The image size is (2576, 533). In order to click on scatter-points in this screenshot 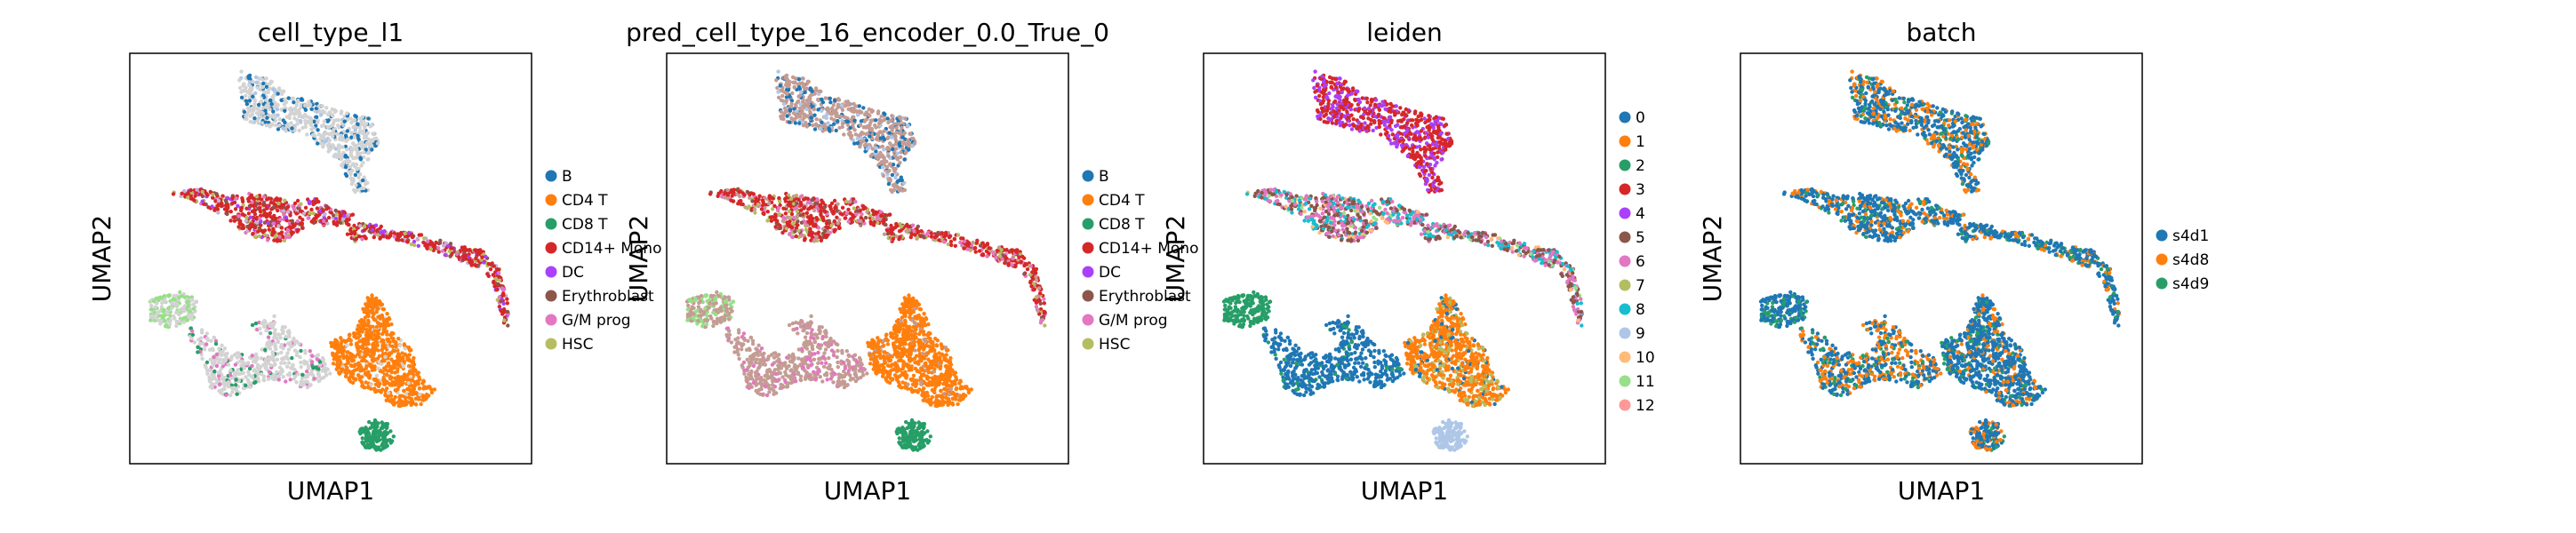, I will do `click(329, 260)`.